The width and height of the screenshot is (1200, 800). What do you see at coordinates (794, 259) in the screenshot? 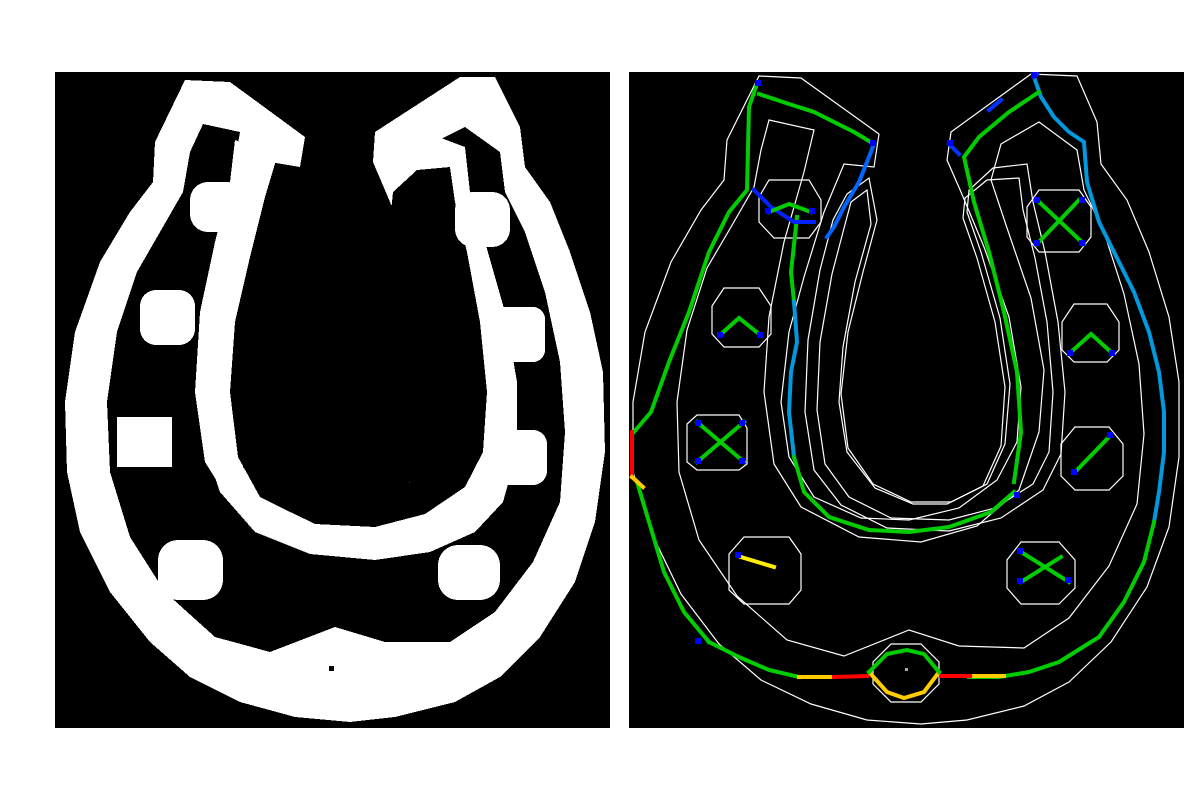
I see `skeleton-left-u` at bounding box center [794, 259].